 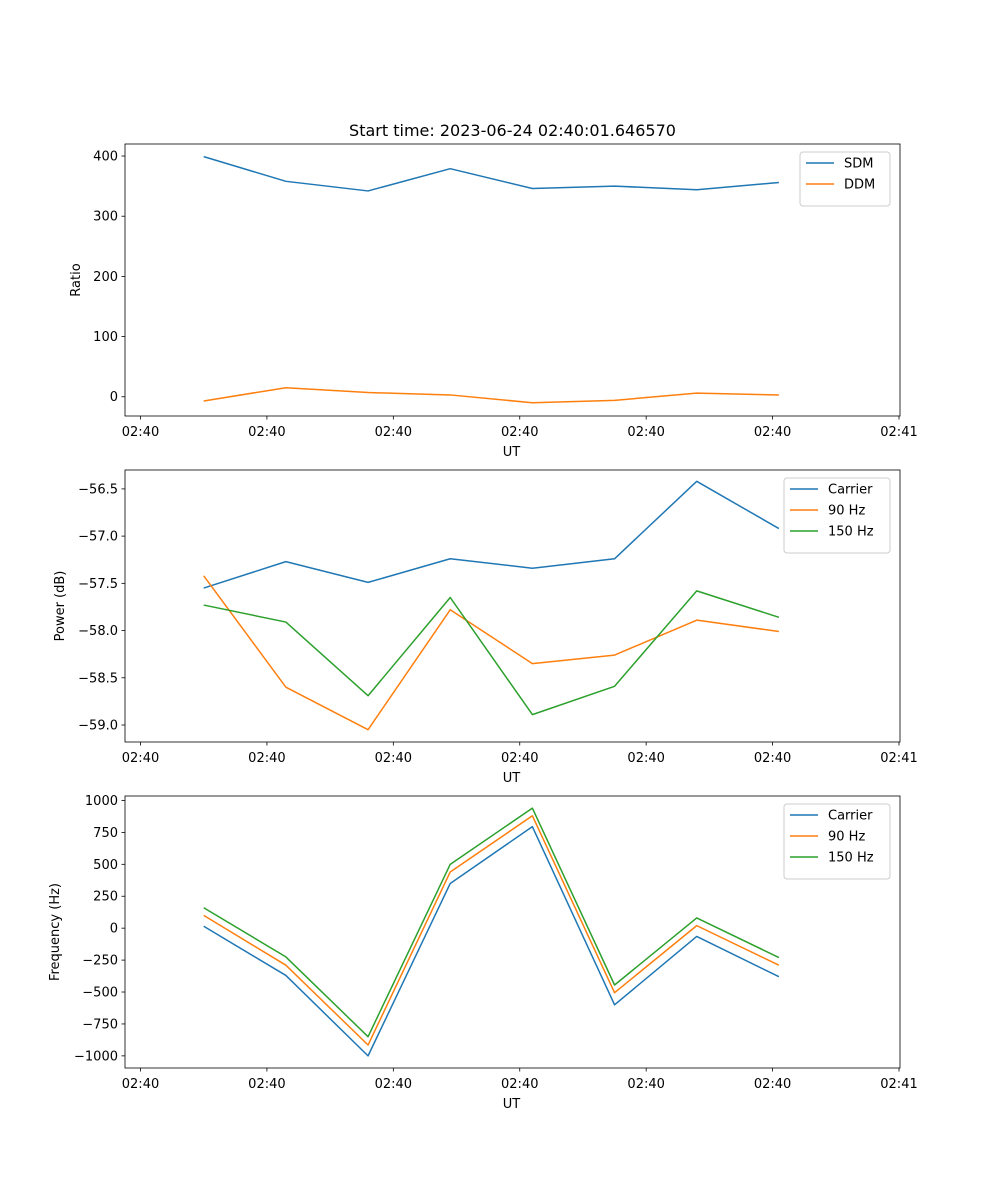 What do you see at coordinates (512, 130) in the screenshot?
I see `figure-title: Start time: 2023-06-24 02:40:01.646570` at bounding box center [512, 130].